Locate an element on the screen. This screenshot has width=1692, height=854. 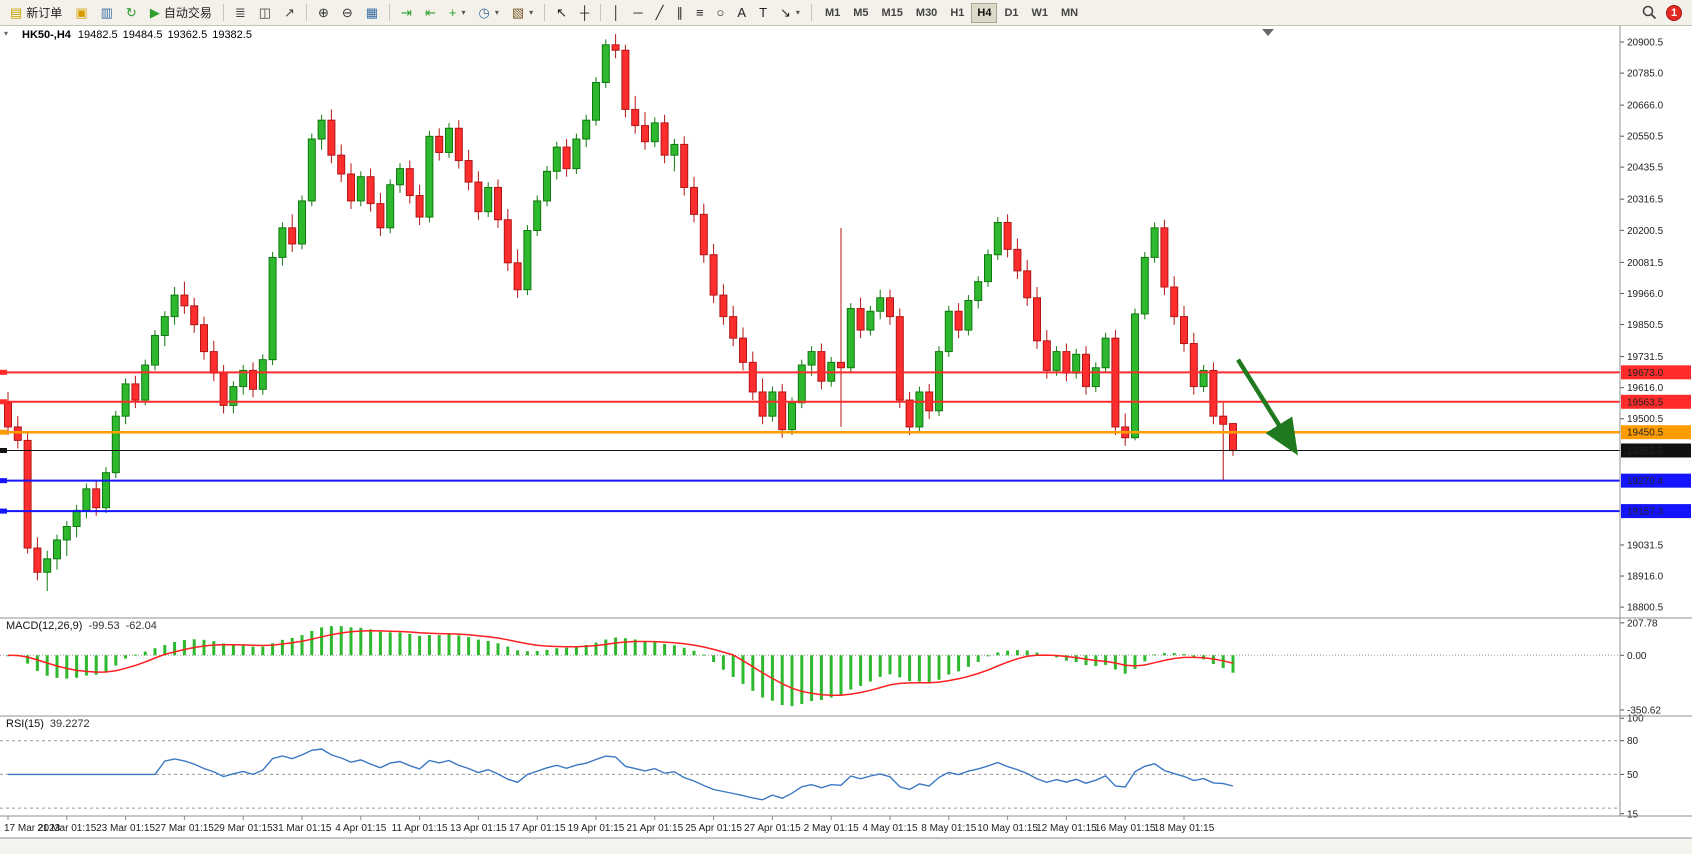
timeframe-m1: M1 is located at coordinates (832, 13).